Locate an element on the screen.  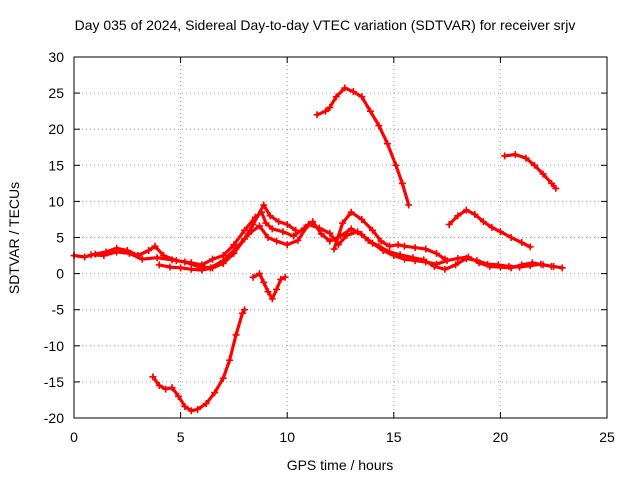
x-axis-title: GPS time / hours is located at coordinates (340, 465).